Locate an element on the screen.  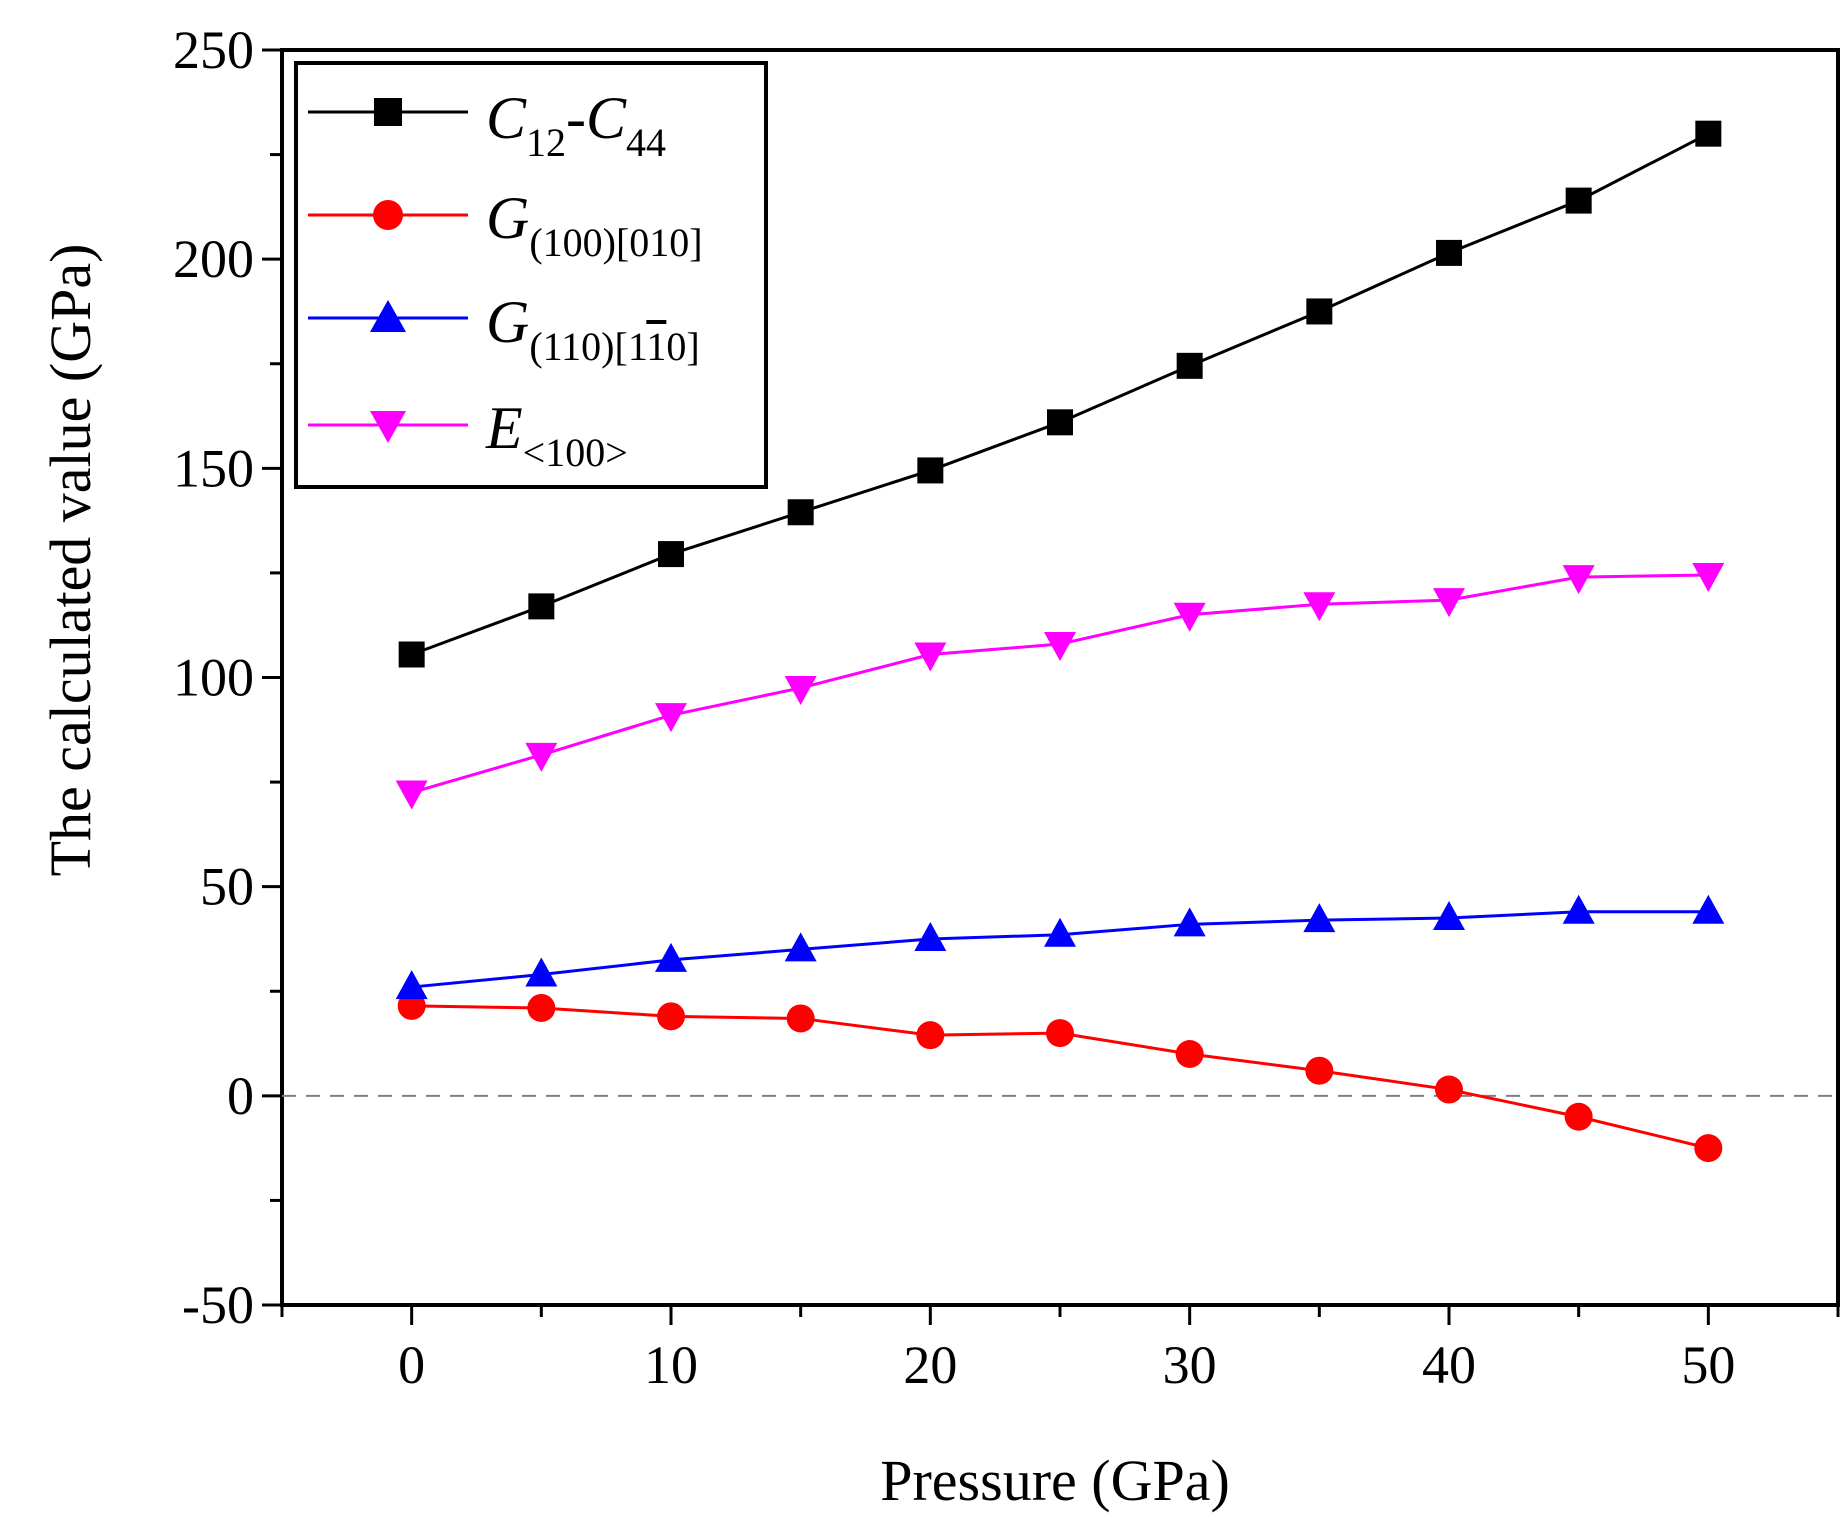
legend-entry-g110-1-10: G(110)[110] is located at coordinates (504, 329).